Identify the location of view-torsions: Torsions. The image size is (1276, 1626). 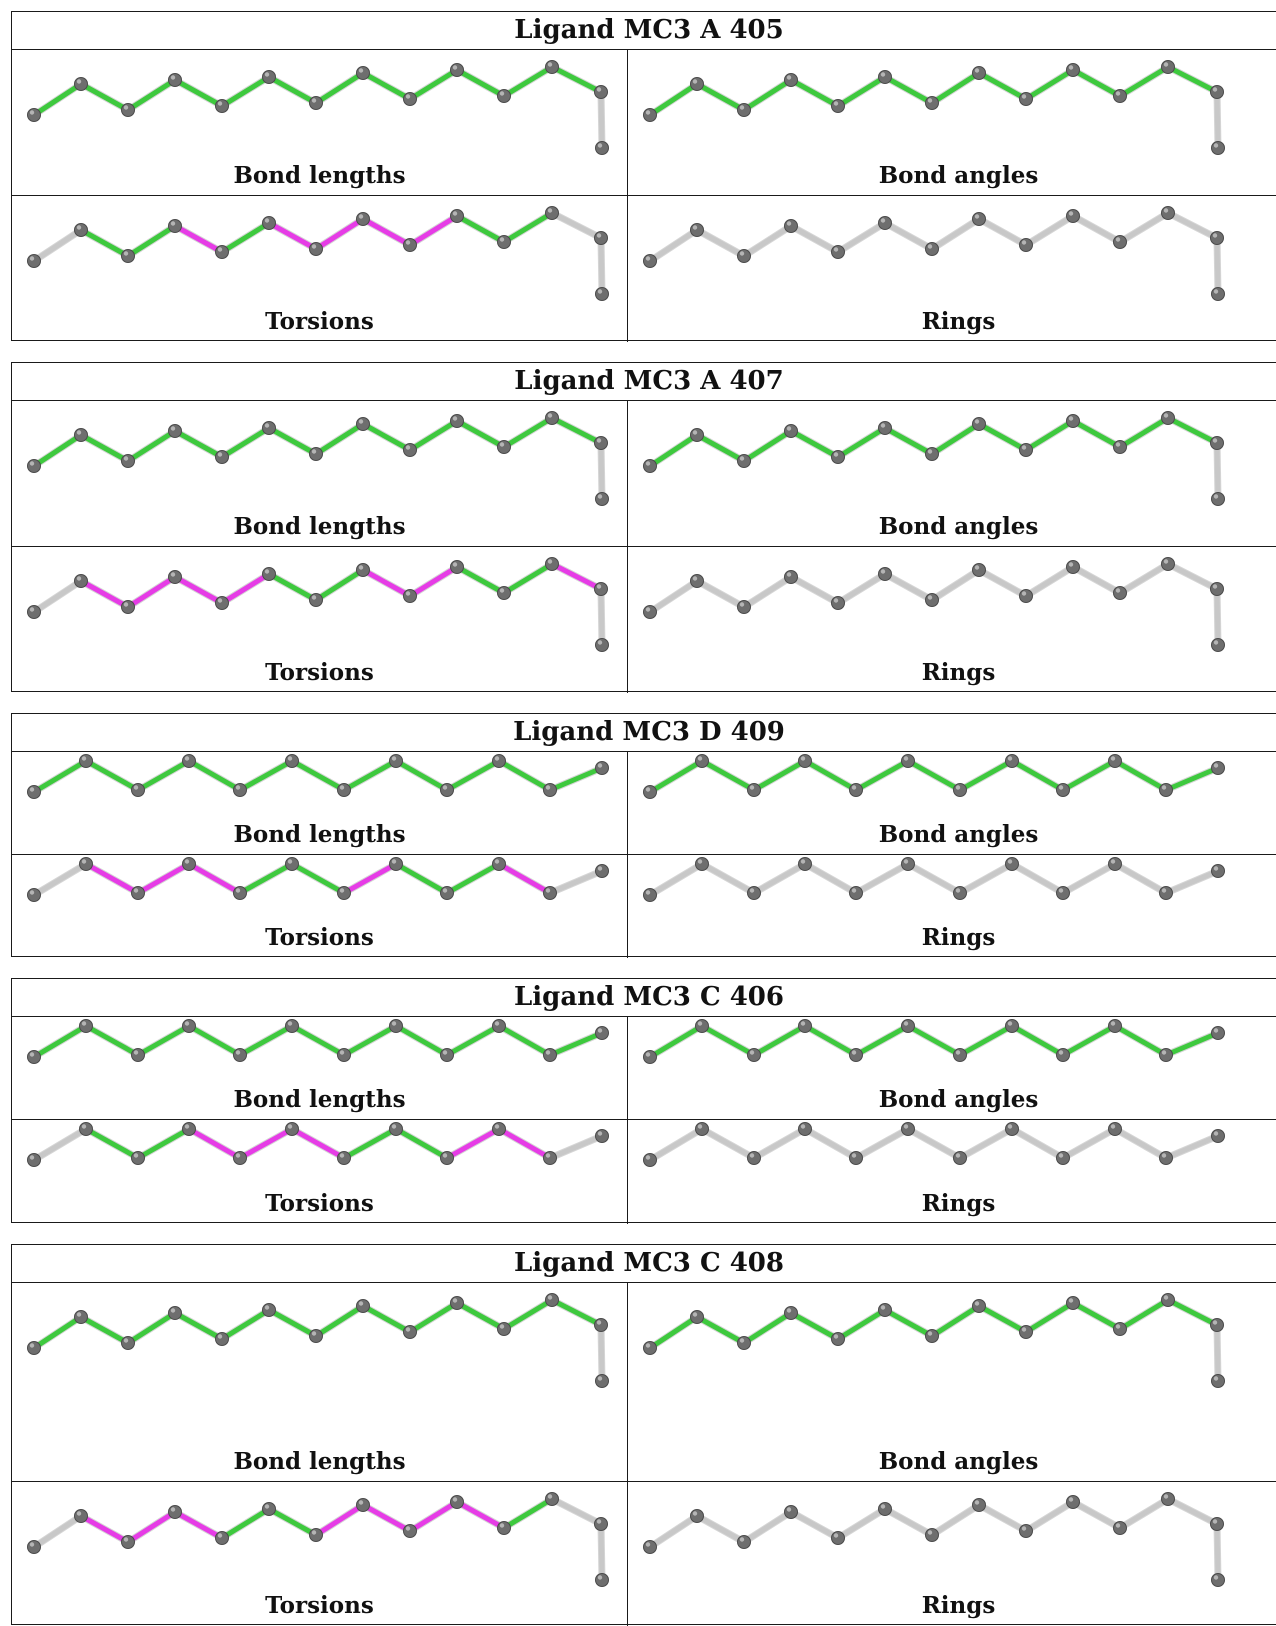
(319, 1171).